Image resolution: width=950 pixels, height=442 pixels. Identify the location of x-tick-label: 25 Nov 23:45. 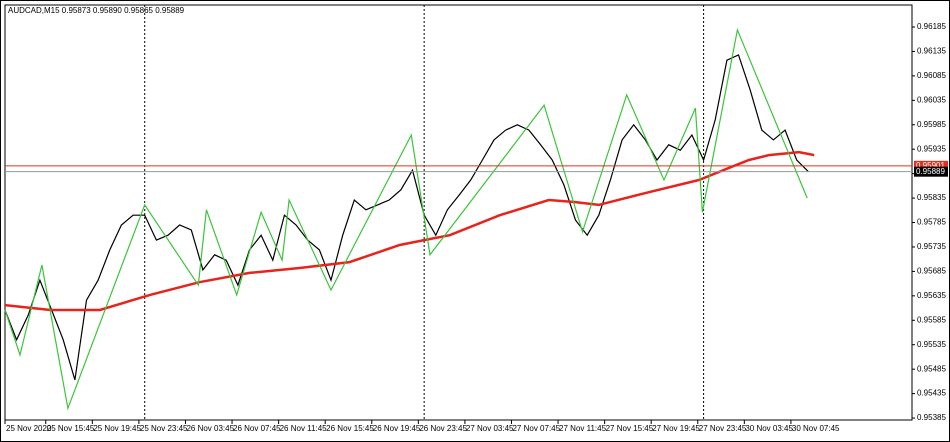
(164, 428).